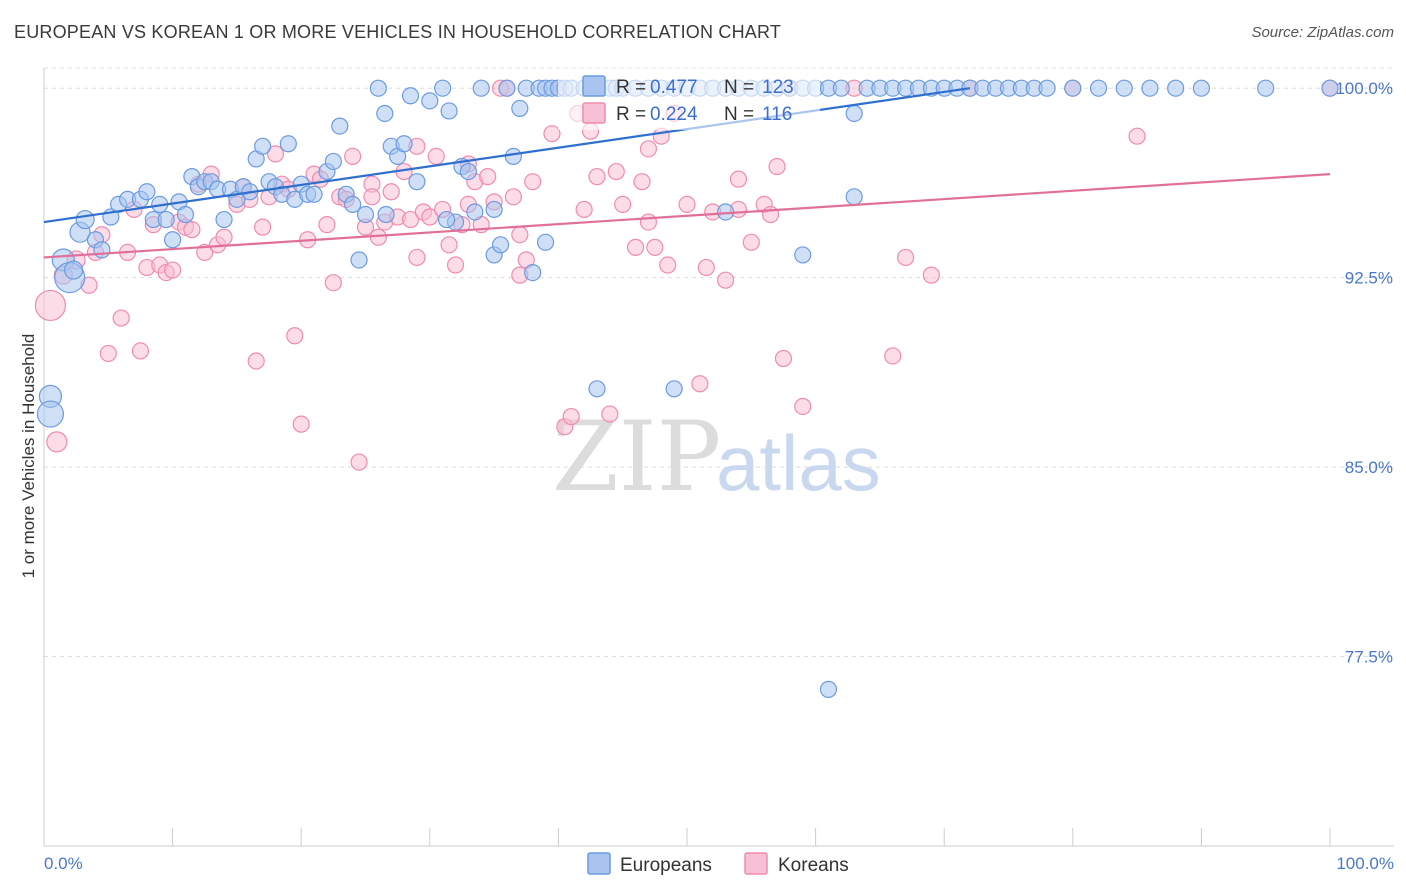 Image resolution: width=1406 pixels, height=892 pixels. What do you see at coordinates (739, 87) in the screenshot?
I see `legend-n-label-europeans: N =` at bounding box center [739, 87].